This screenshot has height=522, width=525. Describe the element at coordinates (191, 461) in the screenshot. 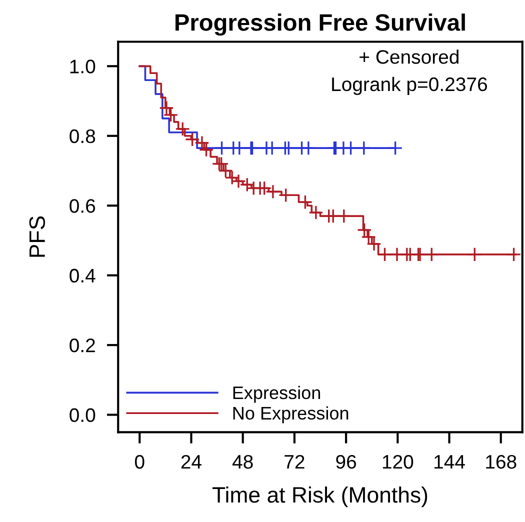

I see `x-tick-label: 24` at that location.